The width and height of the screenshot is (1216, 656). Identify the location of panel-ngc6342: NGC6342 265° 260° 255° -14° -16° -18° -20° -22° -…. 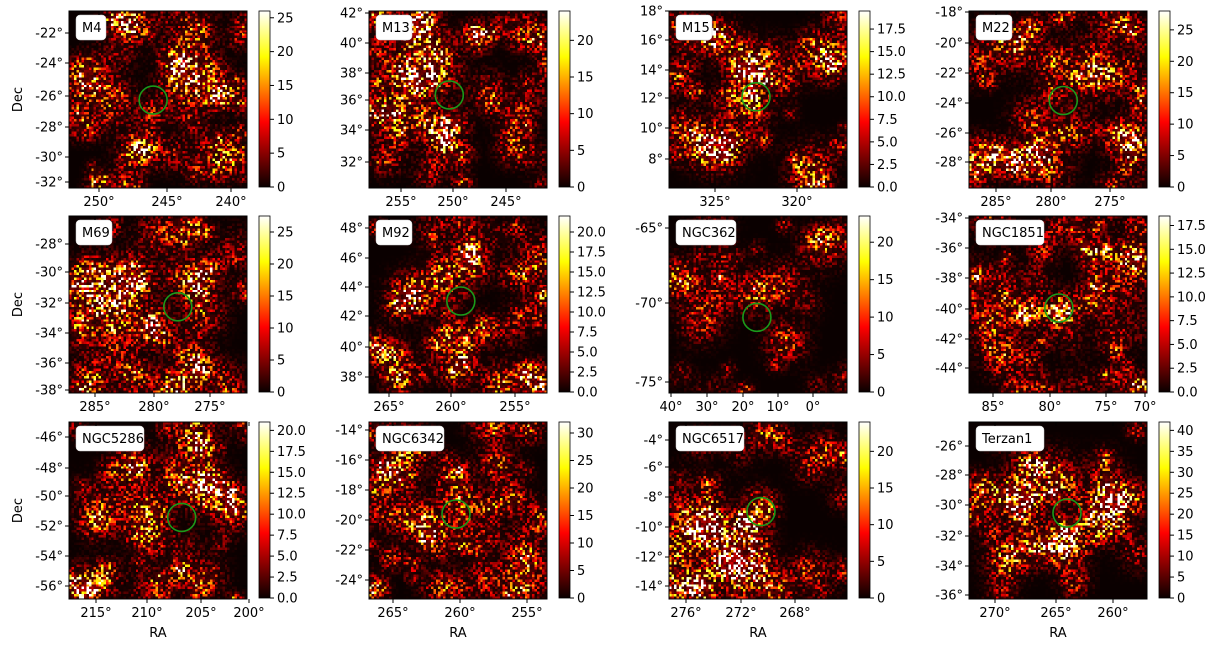
(464, 531).